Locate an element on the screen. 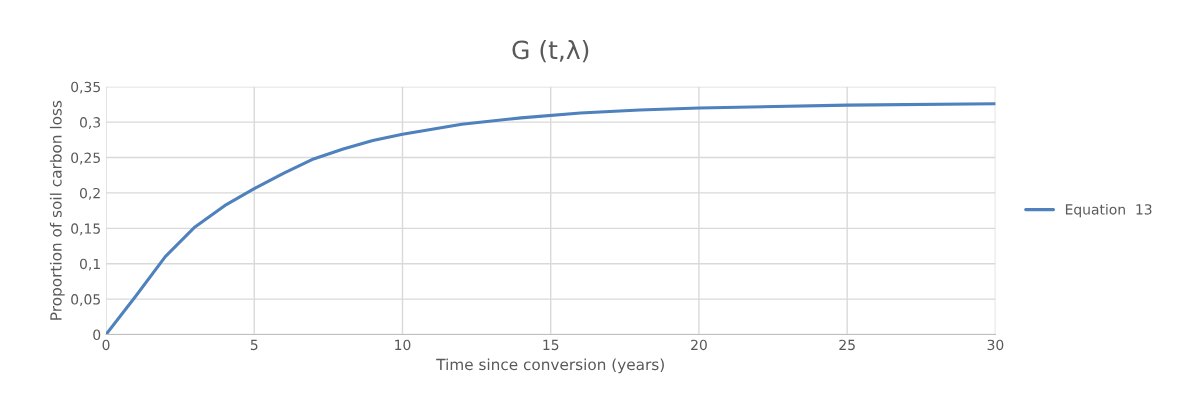  x-tick-label: 20 is located at coordinates (699, 345).